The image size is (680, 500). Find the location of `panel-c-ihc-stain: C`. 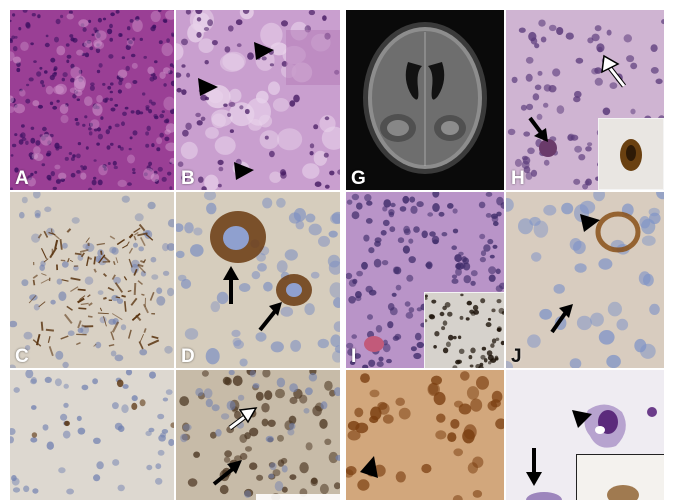

panel-c-ihc-stain: C is located at coordinates (92, 280).